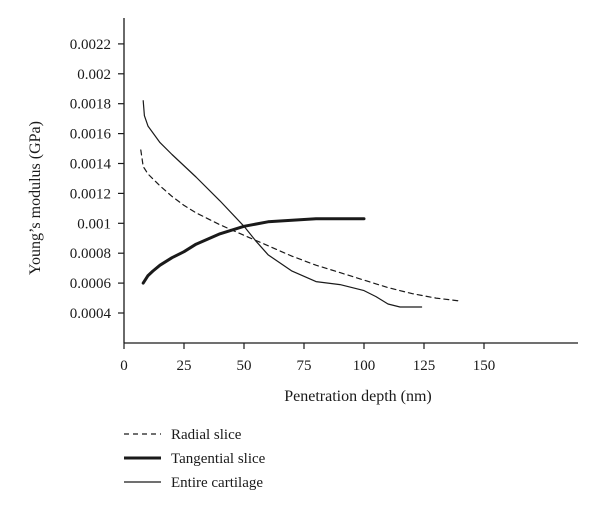  I want to click on legend-item-radial: Radial slice, so click(183, 435).